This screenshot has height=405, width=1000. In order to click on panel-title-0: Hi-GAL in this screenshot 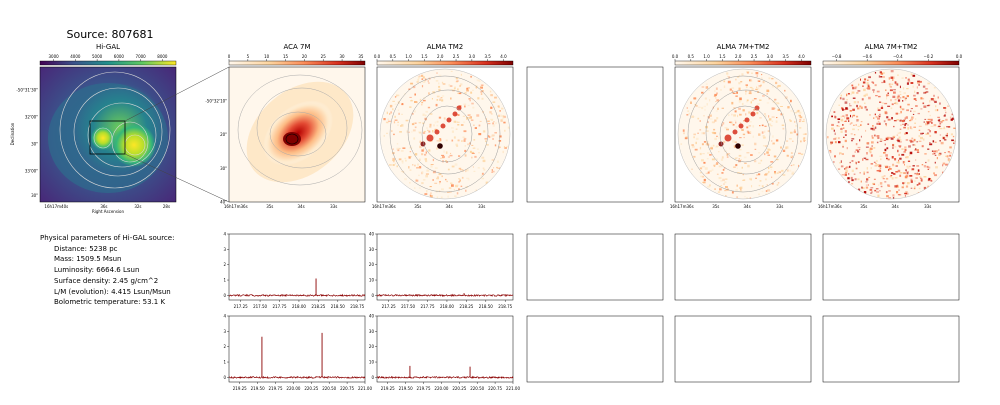, I will do `click(108, 47)`.